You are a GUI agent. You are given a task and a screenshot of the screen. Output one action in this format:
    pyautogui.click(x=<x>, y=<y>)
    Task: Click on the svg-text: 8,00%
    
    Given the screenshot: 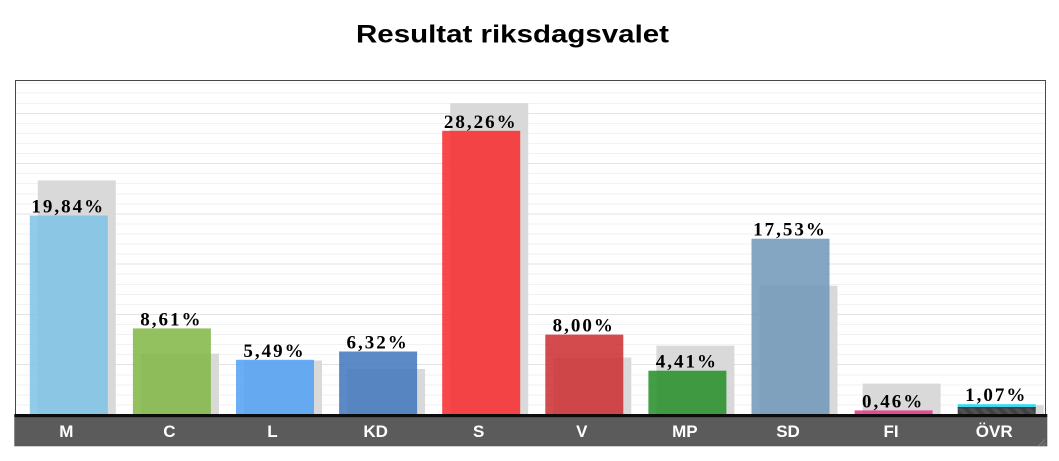 What is the action you would take?
    pyautogui.click(x=584, y=326)
    